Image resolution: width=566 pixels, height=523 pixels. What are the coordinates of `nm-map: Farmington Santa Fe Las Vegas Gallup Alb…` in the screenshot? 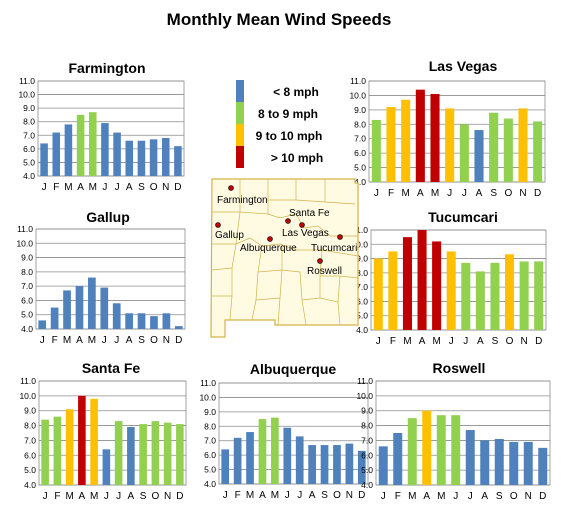 It's located at (284, 258).